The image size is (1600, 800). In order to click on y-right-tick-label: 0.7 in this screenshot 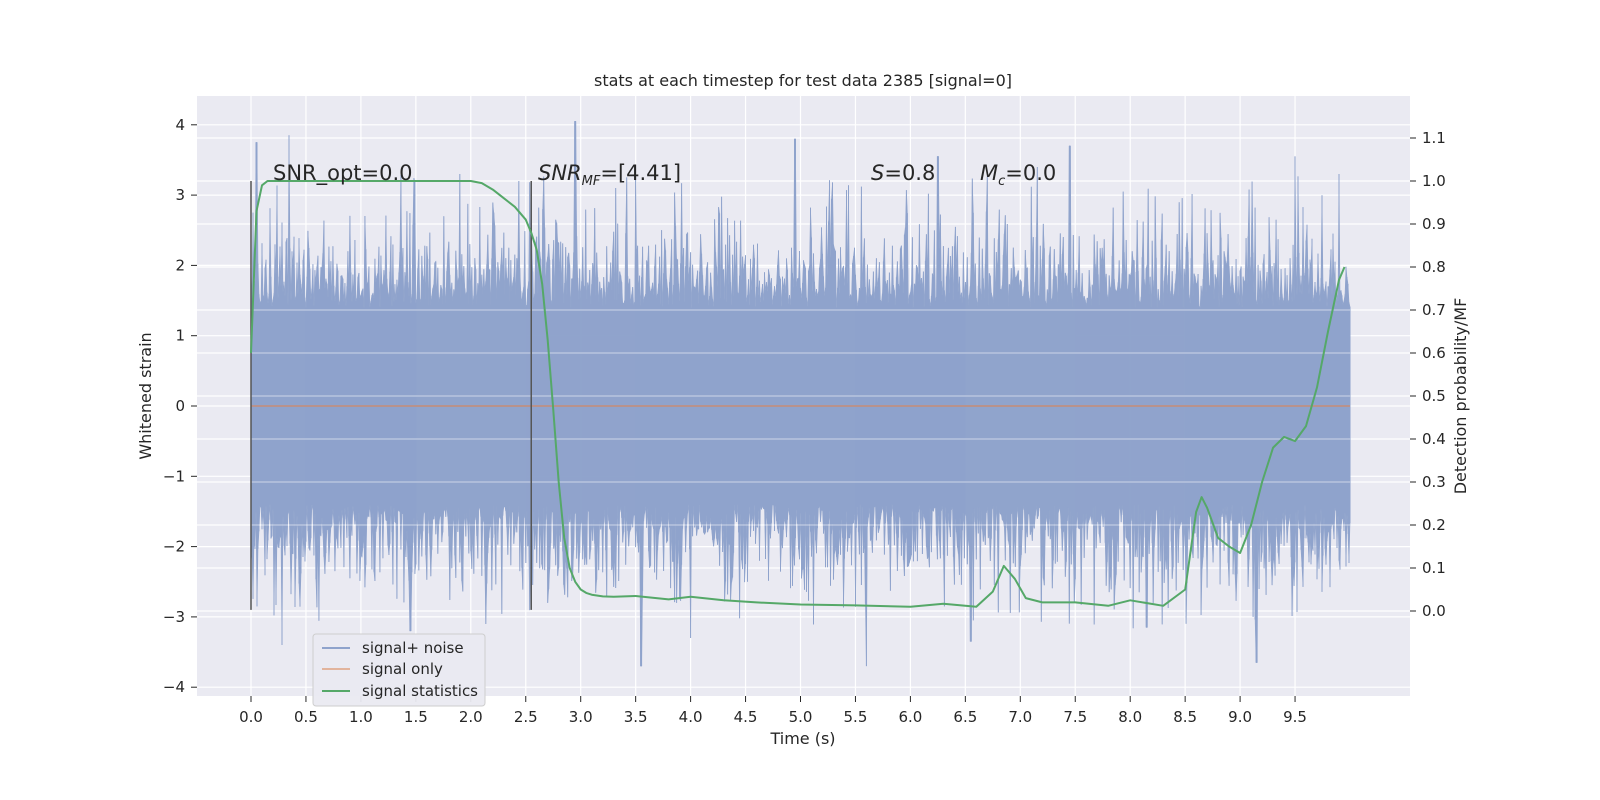, I will do `click(1434, 310)`.